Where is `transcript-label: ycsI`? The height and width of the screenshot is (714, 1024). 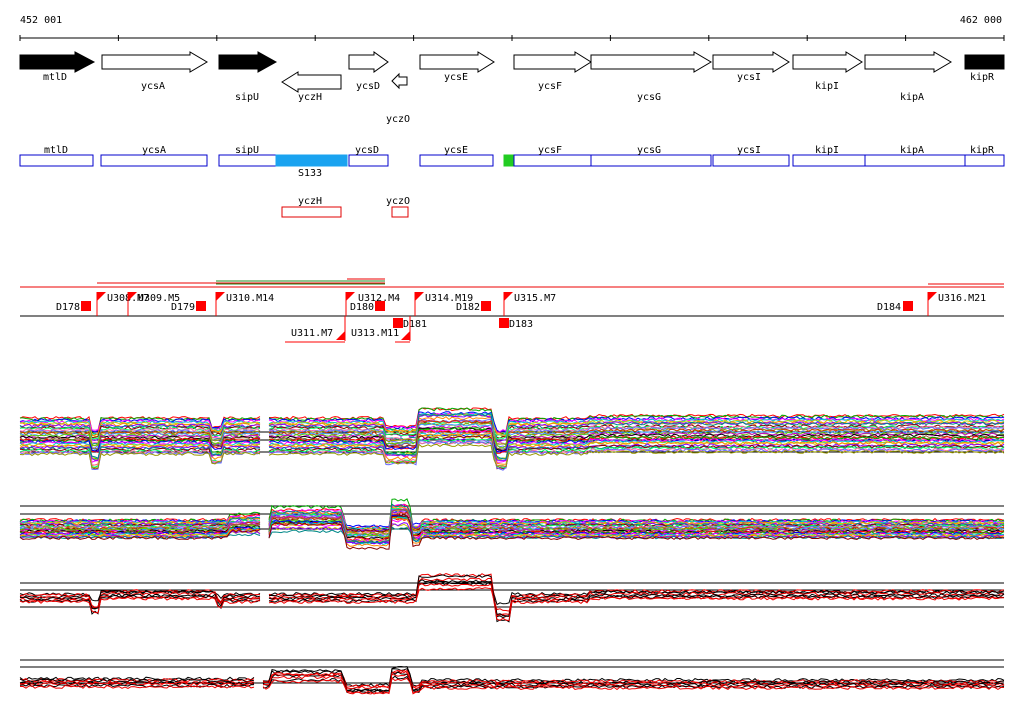
transcript-label: ycsI is located at coordinates (749, 150).